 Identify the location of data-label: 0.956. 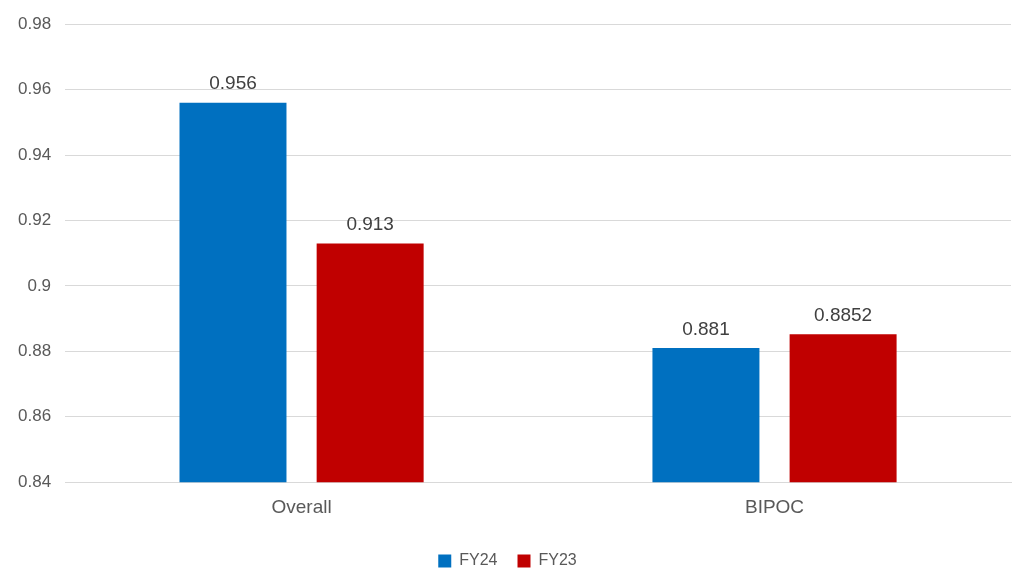
(233, 83).